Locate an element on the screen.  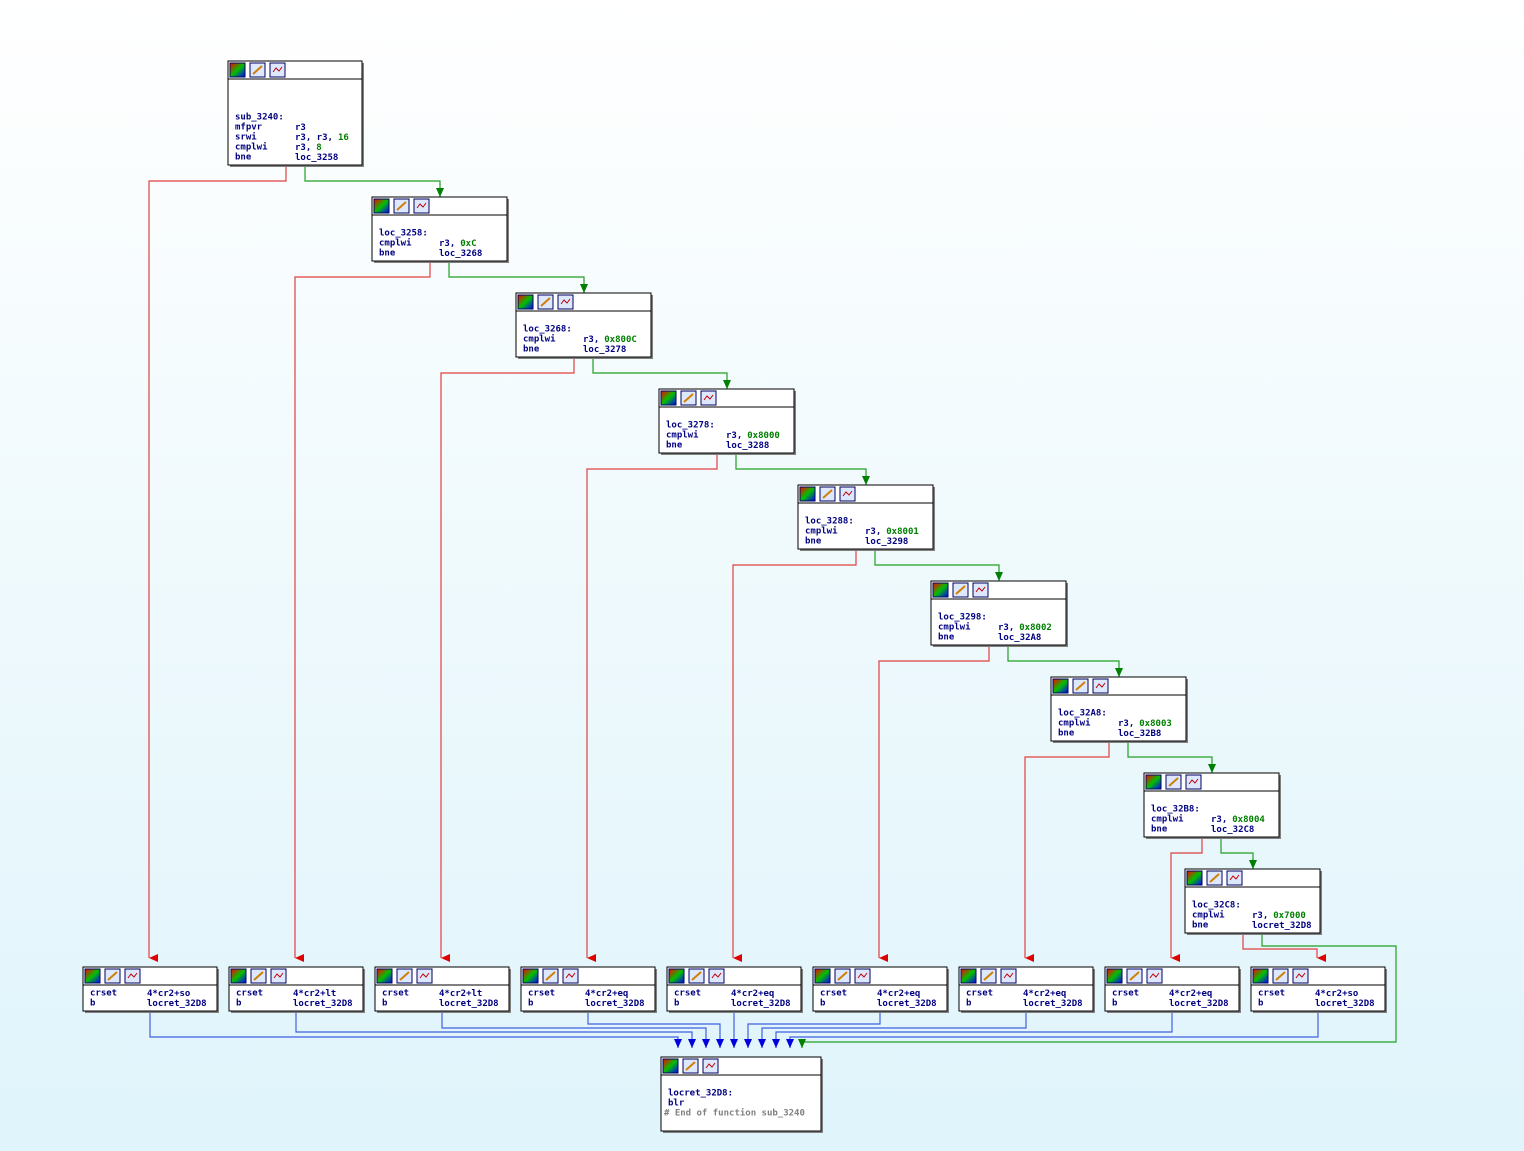
code-label: loc_3298: is located at coordinates (962, 618).